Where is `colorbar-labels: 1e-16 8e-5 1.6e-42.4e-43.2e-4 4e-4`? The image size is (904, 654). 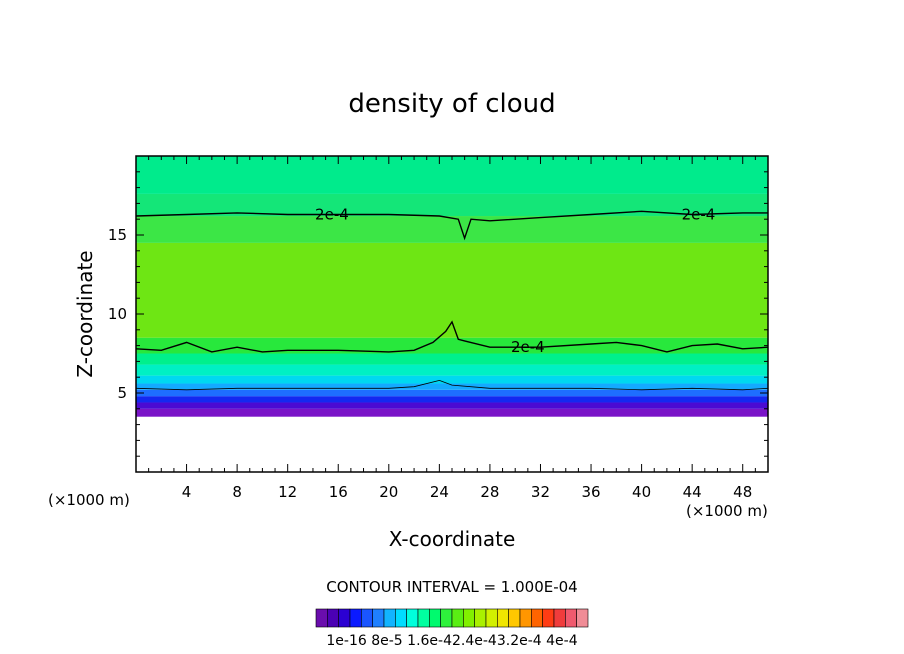 colorbar-labels: 1e-16 8e-5 1.6e-42.4e-43.2e-4 4e-4 is located at coordinates (451, 641).